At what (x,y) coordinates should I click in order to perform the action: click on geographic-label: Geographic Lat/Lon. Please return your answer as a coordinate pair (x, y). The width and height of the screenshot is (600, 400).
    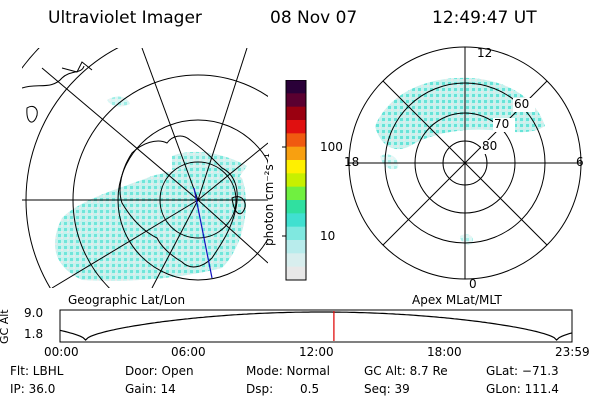
    Looking at the image, I should click on (127, 300).